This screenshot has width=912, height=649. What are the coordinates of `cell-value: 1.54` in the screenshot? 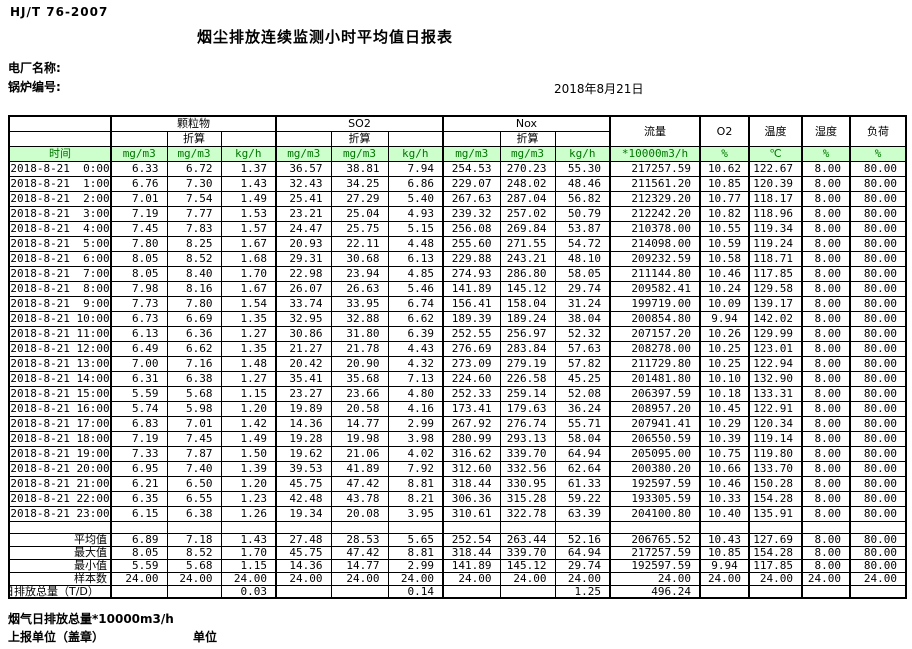 It's located at (248, 303).